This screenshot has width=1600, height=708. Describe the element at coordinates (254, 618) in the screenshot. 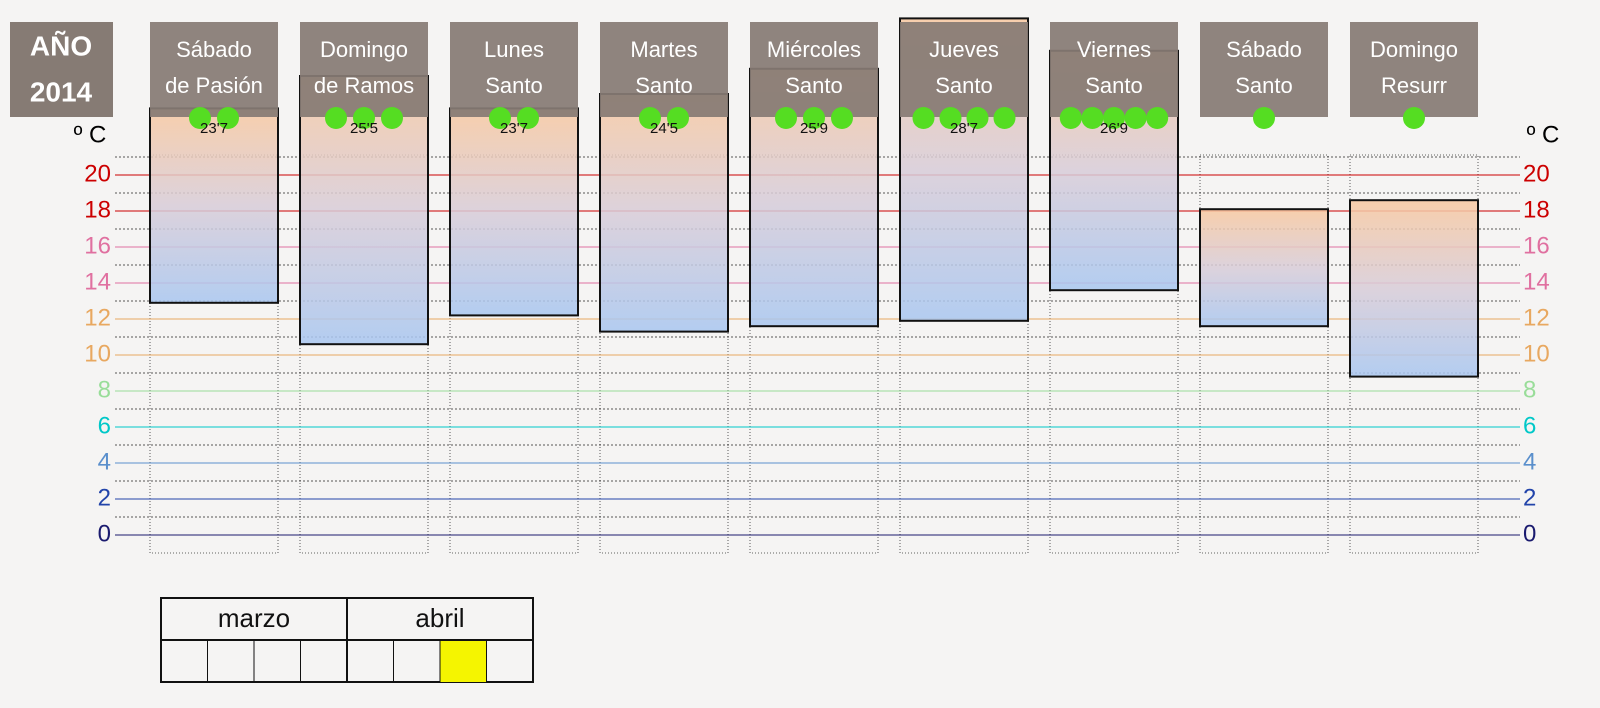

I see `month-label: marzo` at that location.